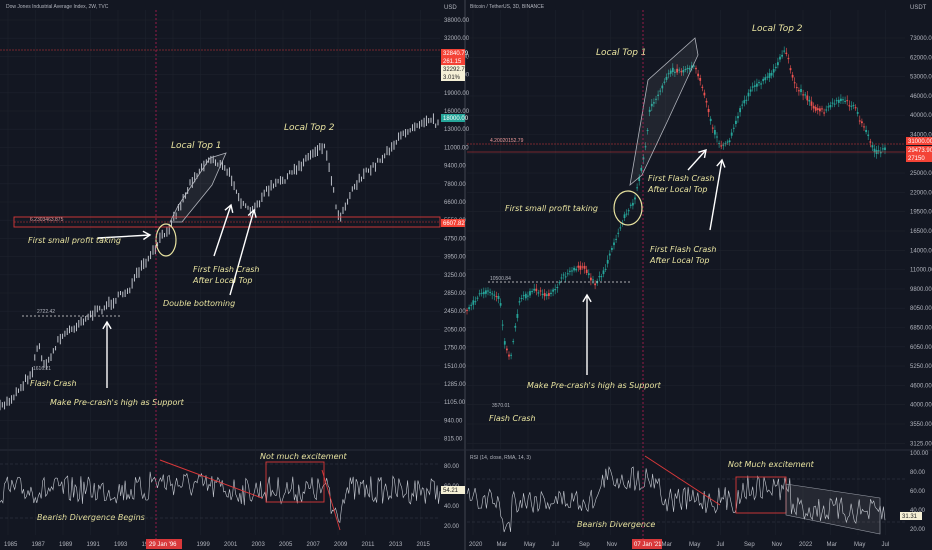 The height and width of the screenshot is (550, 932). What do you see at coordinates (683, 249) in the screenshot?
I see `annotation-flash_b1: First Flash Crash` at bounding box center [683, 249].